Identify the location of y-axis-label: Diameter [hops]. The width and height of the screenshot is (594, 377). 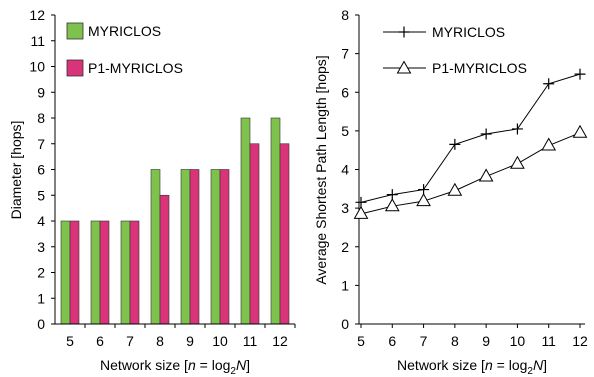
(16, 170).